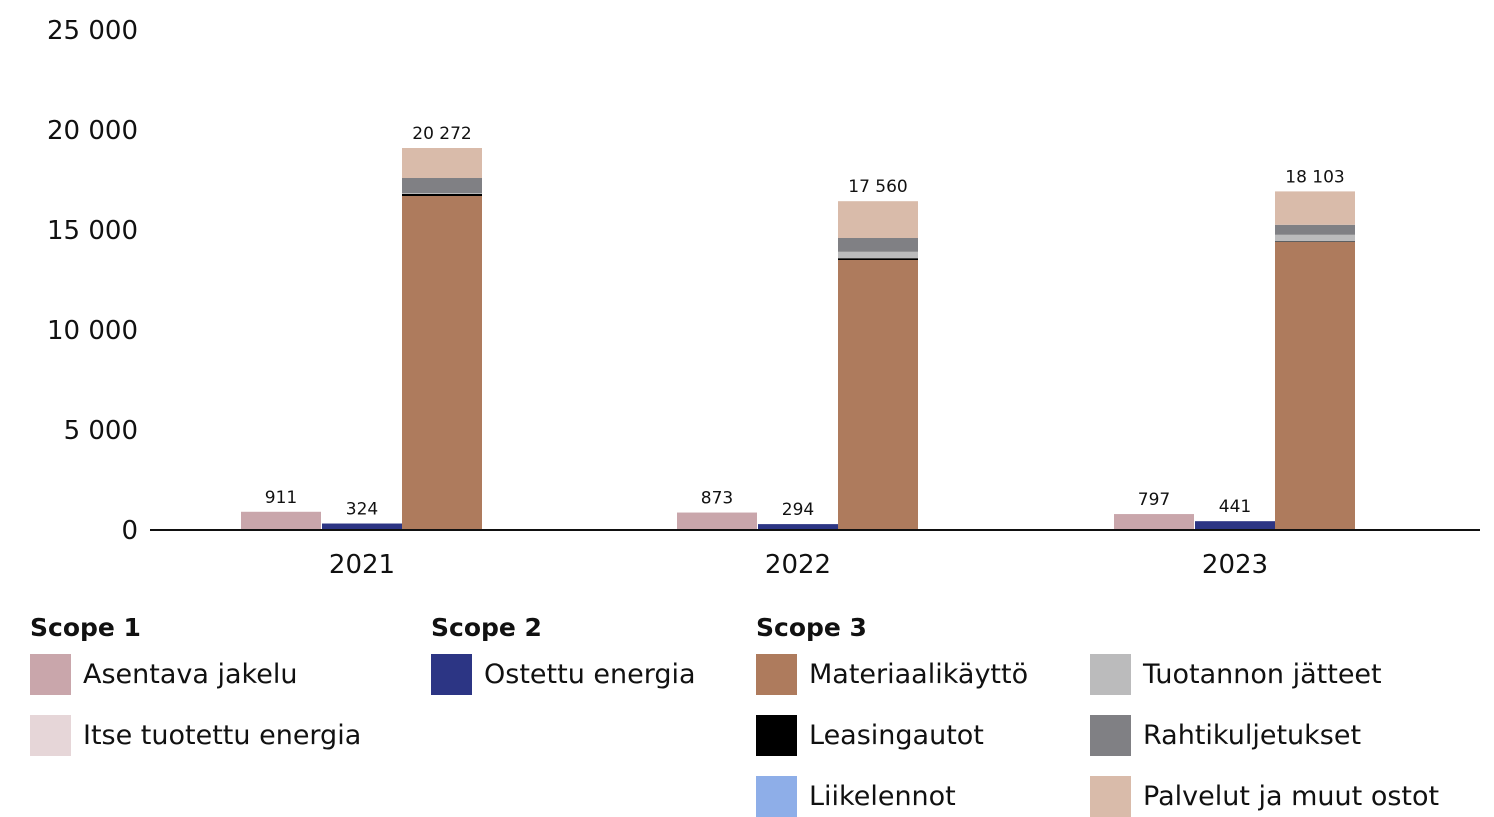 The width and height of the screenshot is (1494, 817). Describe the element at coordinates (1314, 177) in the screenshot. I see `bar-total-label: 18 103` at that location.